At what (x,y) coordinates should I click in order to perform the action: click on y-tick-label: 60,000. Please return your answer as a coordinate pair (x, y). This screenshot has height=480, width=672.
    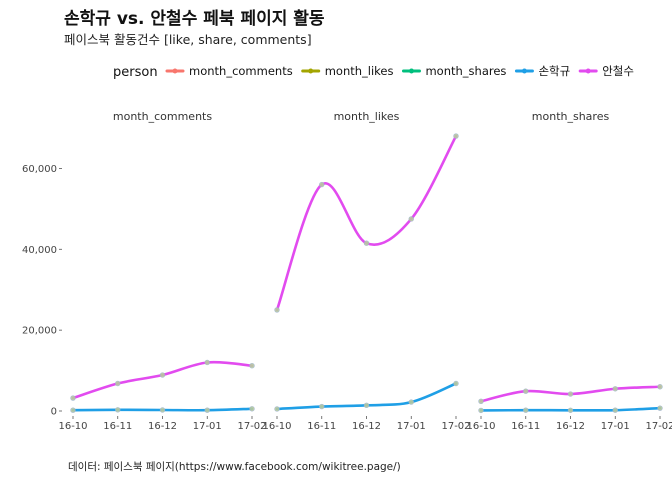
    Looking at the image, I should click on (39, 169).